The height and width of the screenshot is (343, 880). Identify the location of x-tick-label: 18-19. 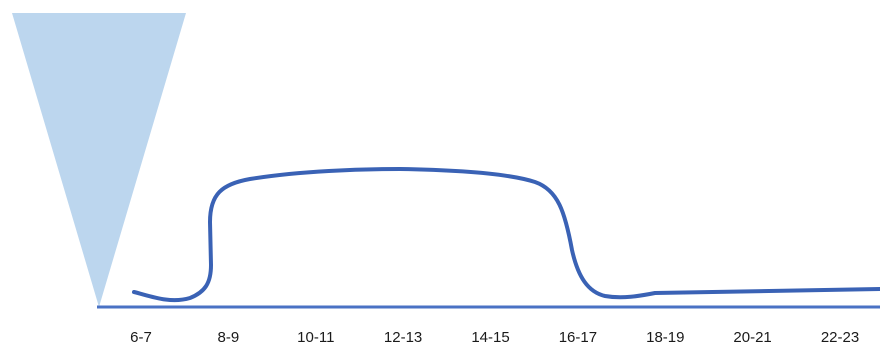
(665, 336).